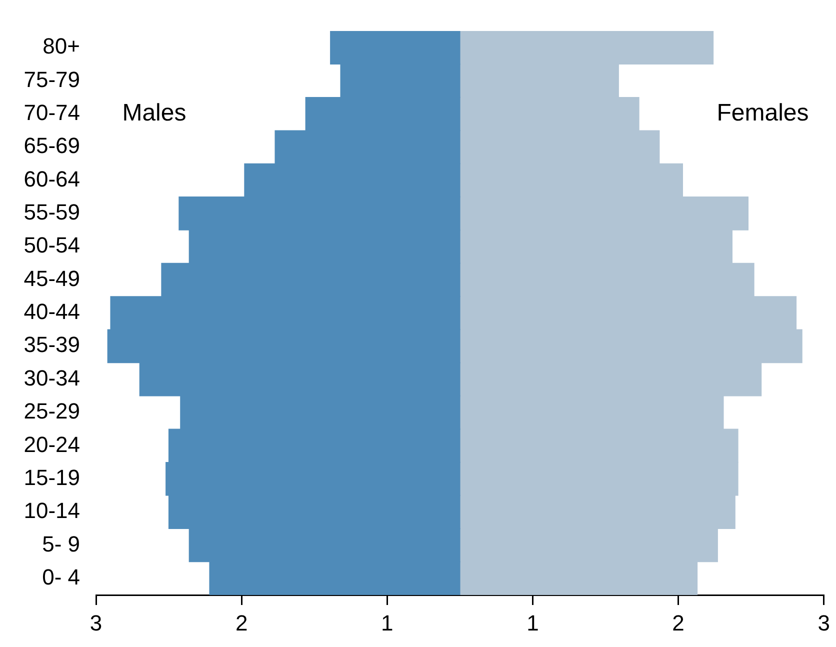  What do you see at coordinates (52, 278) in the screenshot?
I see `y-tick-label: 45-49` at bounding box center [52, 278].